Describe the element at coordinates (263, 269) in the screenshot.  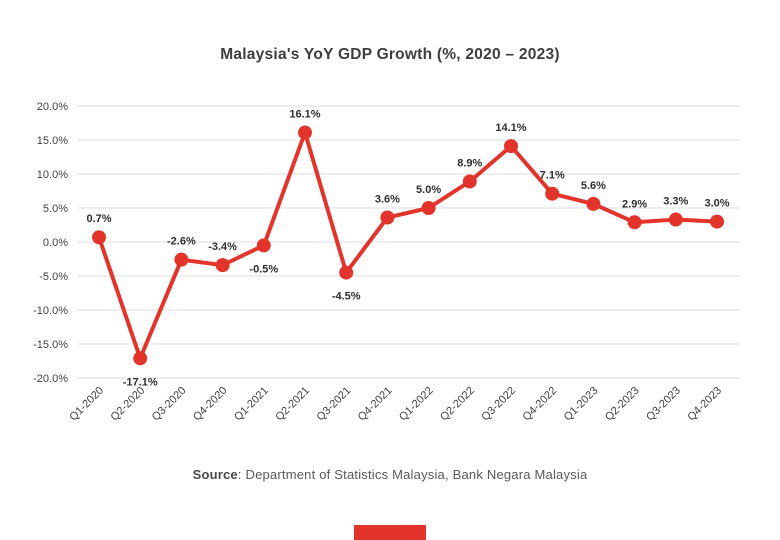
I see `data-point-label: -0.5%` at that location.